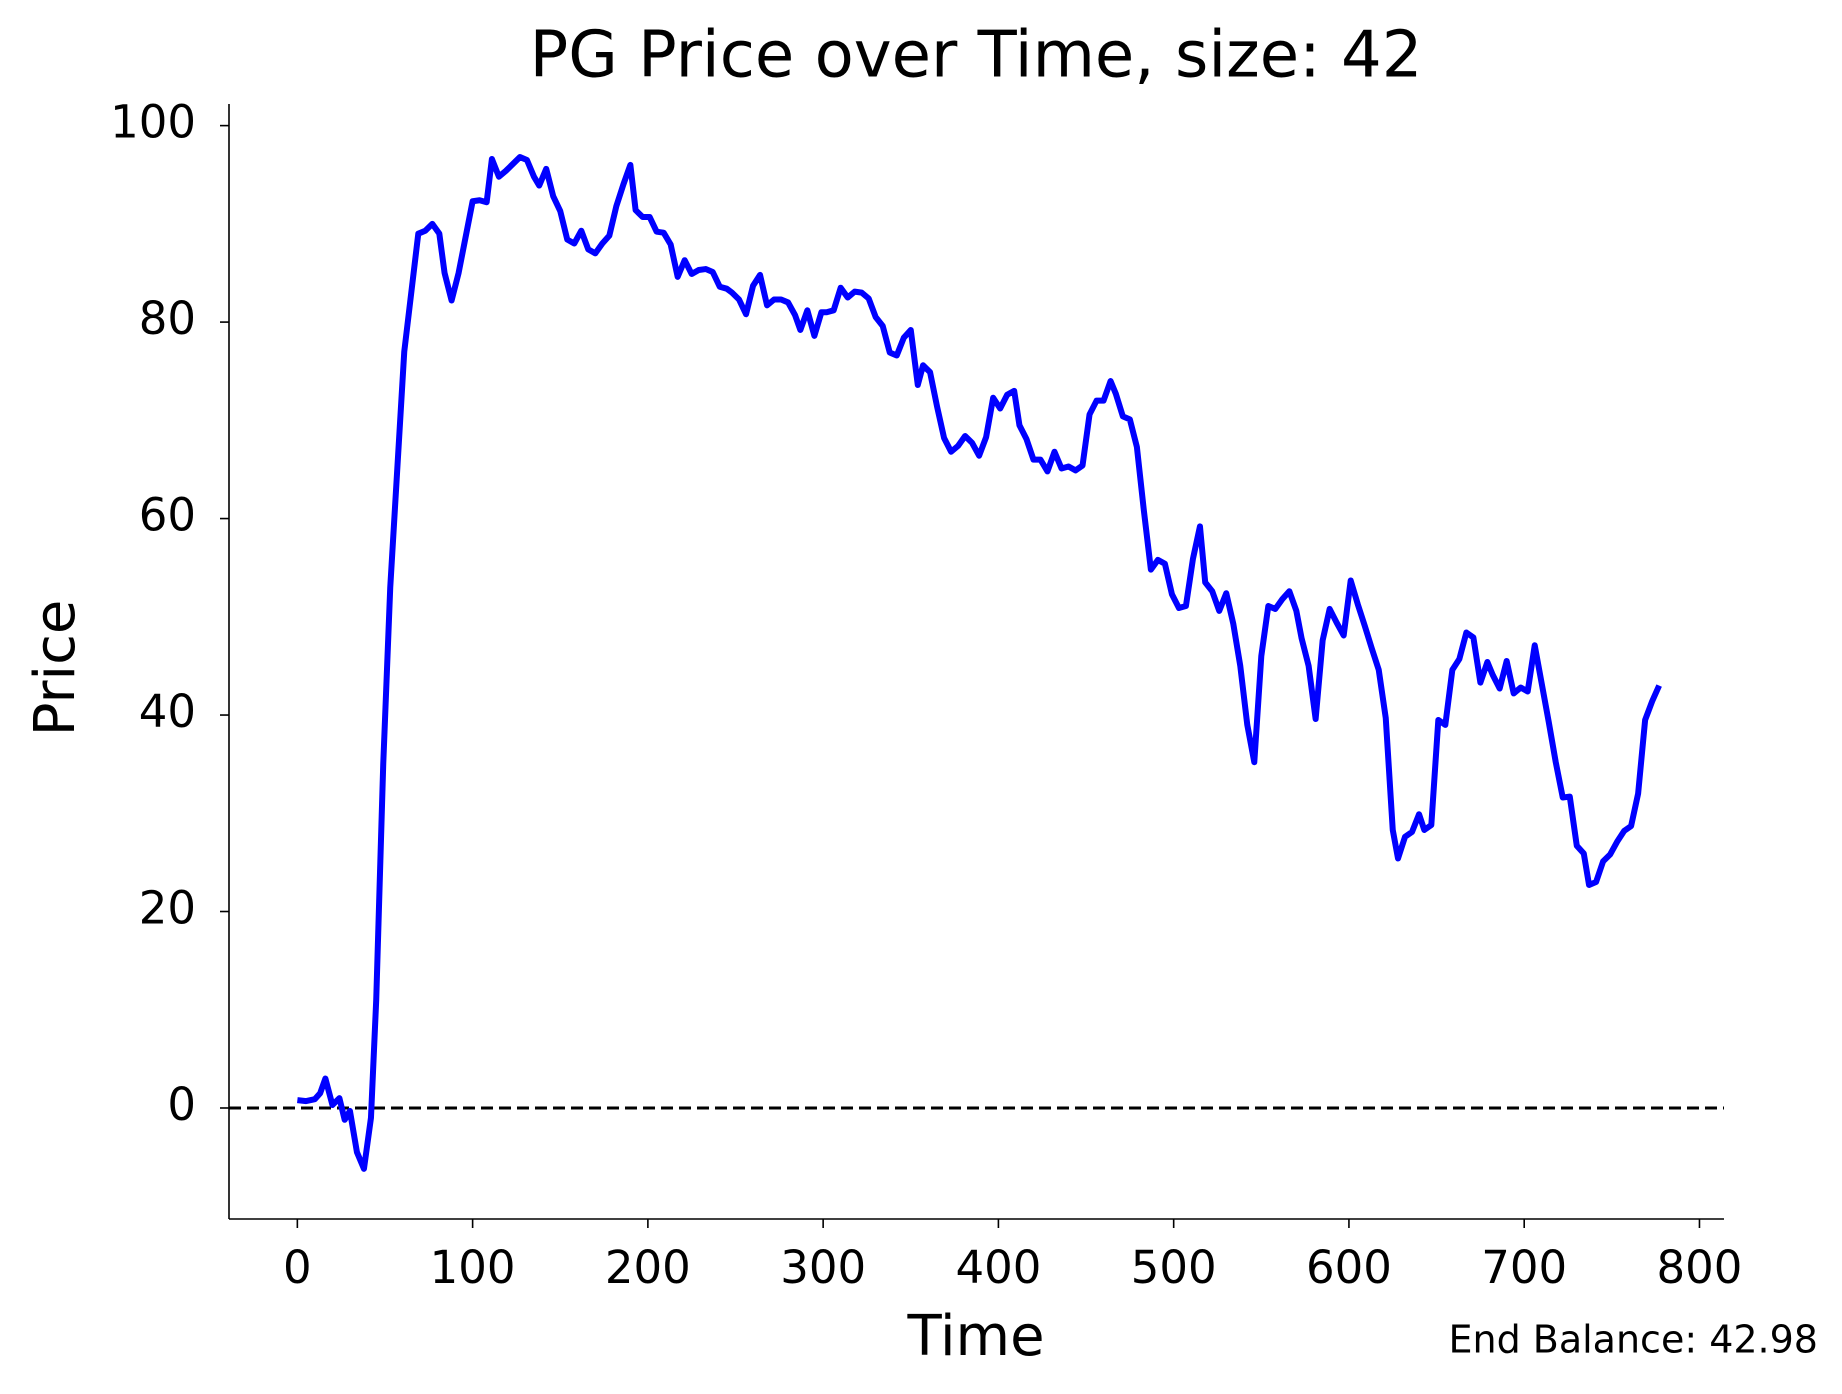 The height and width of the screenshot is (1394, 1842). What do you see at coordinates (167, 318) in the screenshot?
I see `y-tick-label: 80` at bounding box center [167, 318].